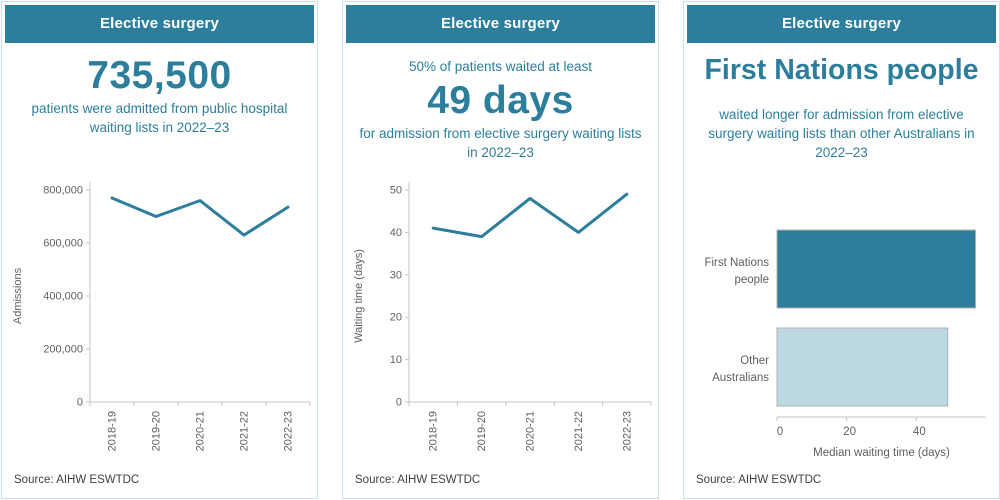 The height and width of the screenshot is (500, 1000). What do you see at coordinates (876, 269) in the screenshot?
I see `bar-first-nations-people` at bounding box center [876, 269].